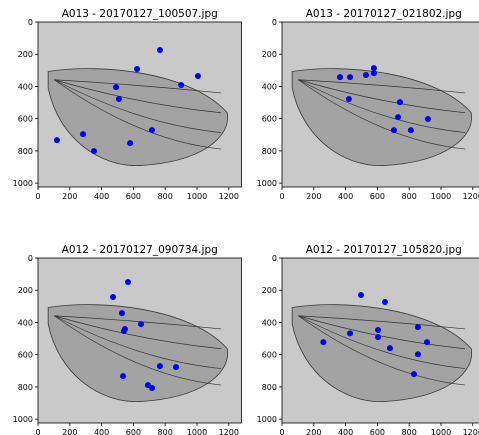 Image resolution: width=479 pixels, height=435 pixels. Describe the element at coordinates (140, 14) in the screenshot. I see `subplot-title: A013 - 20170127_100507.jpg` at that location.